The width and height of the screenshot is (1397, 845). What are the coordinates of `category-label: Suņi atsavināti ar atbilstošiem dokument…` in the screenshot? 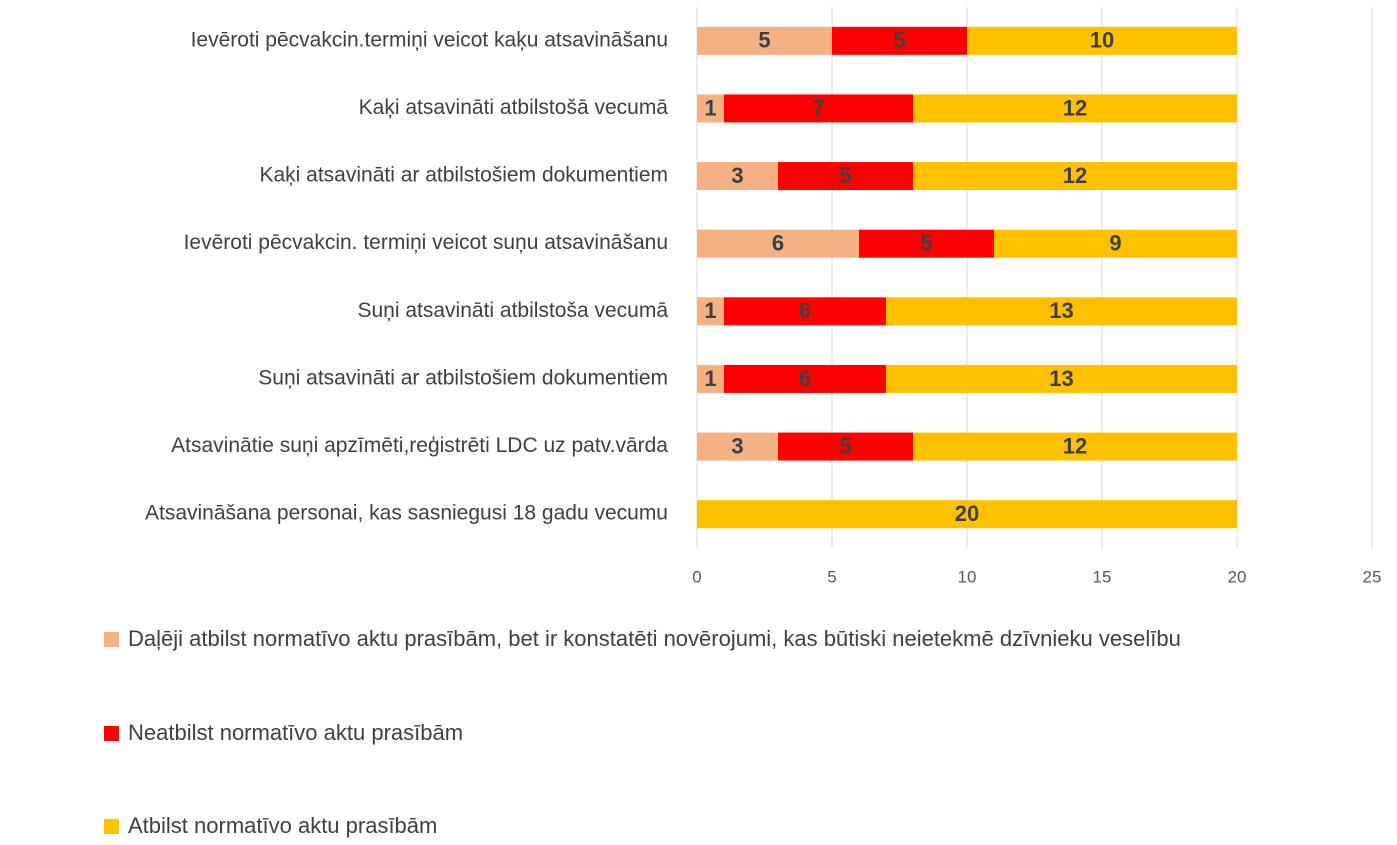 It's located at (463, 377).